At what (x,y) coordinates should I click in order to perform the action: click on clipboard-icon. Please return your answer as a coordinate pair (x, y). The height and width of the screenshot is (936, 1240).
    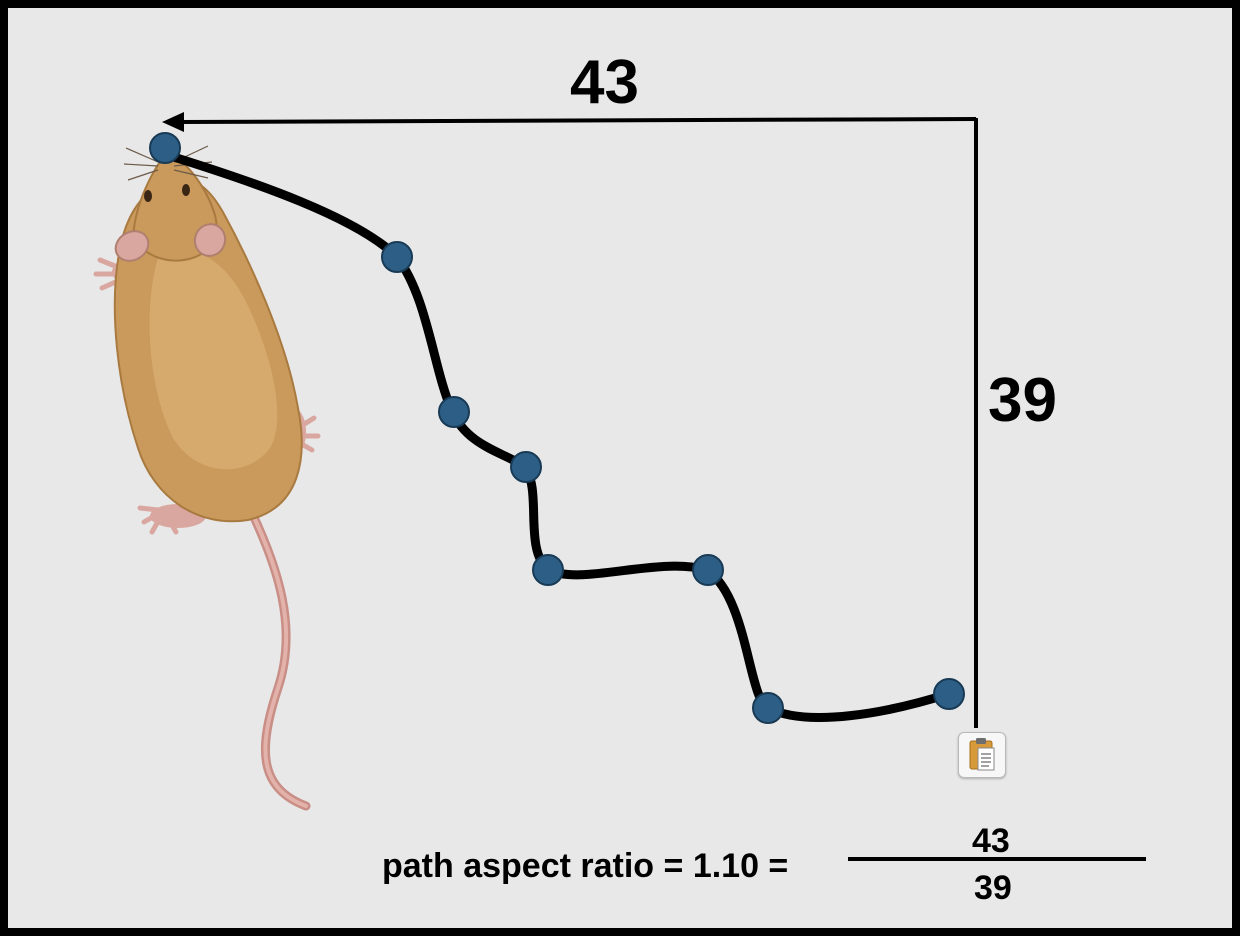
    Looking at the image, I should click on (982, 754).